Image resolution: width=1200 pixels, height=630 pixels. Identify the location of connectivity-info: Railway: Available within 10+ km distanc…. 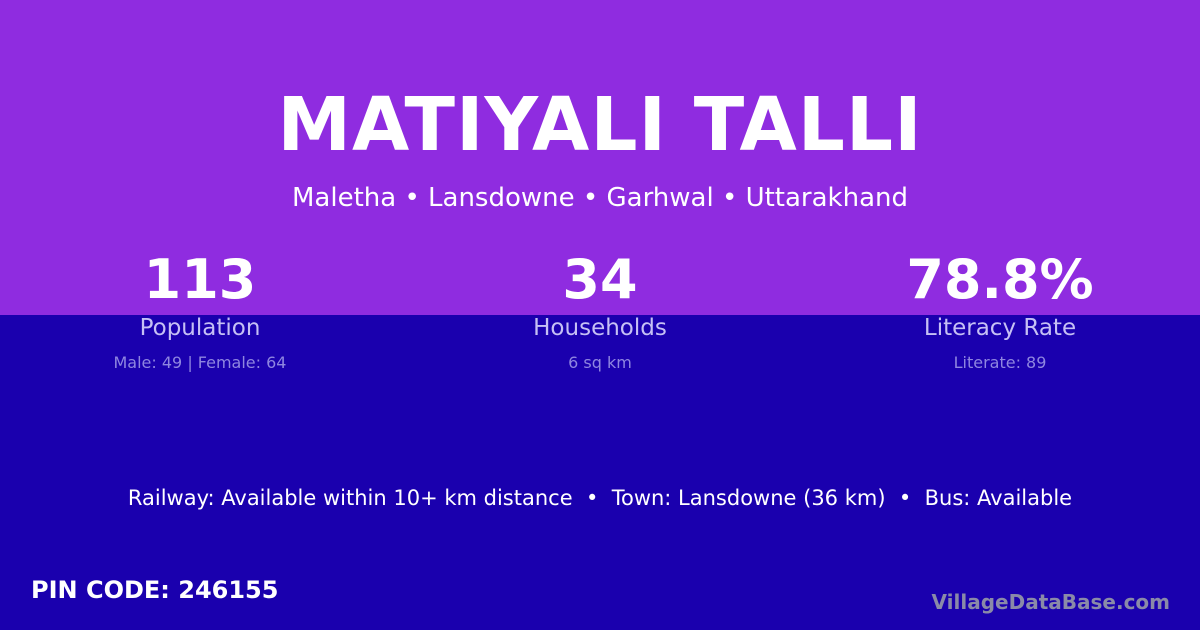
(600, 498).